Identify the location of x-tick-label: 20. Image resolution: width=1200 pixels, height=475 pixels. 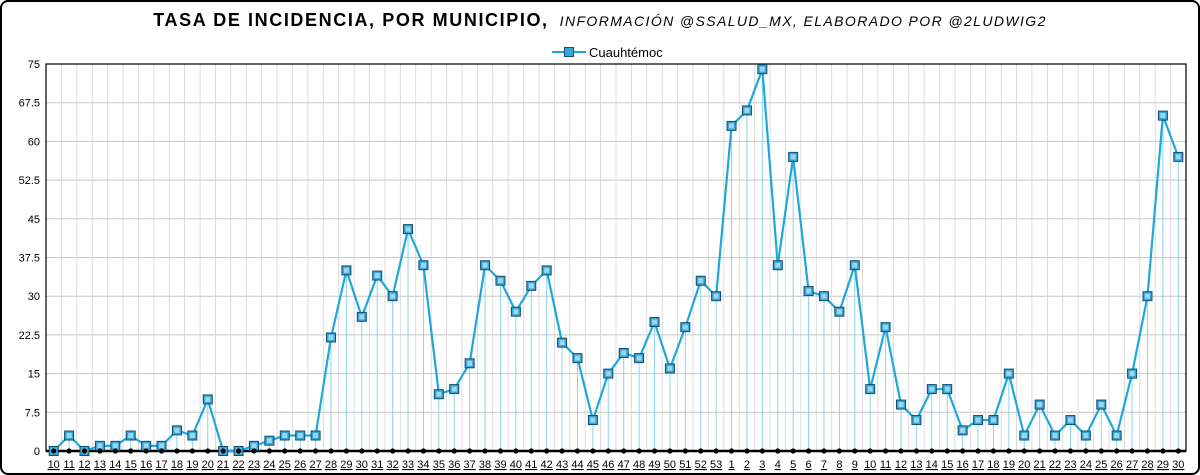
(1024, 465).